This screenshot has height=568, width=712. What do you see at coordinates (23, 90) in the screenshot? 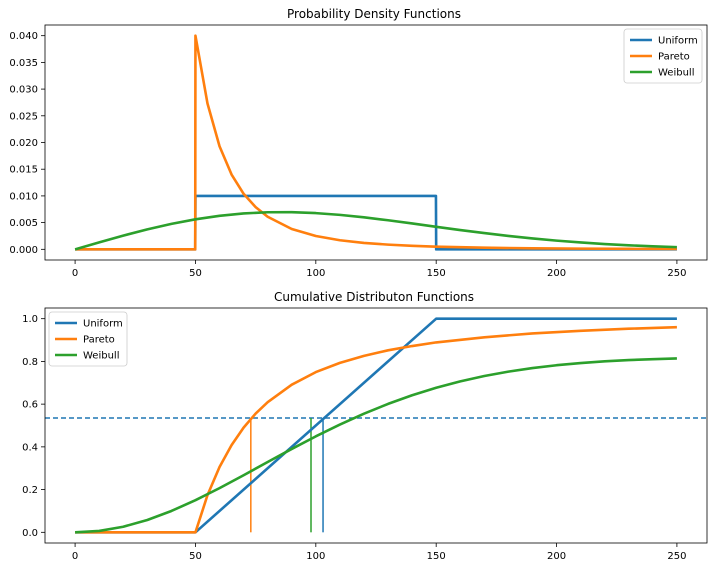
I see `pdf-ytick-label: 0.030` at bounding box center [23, 90].